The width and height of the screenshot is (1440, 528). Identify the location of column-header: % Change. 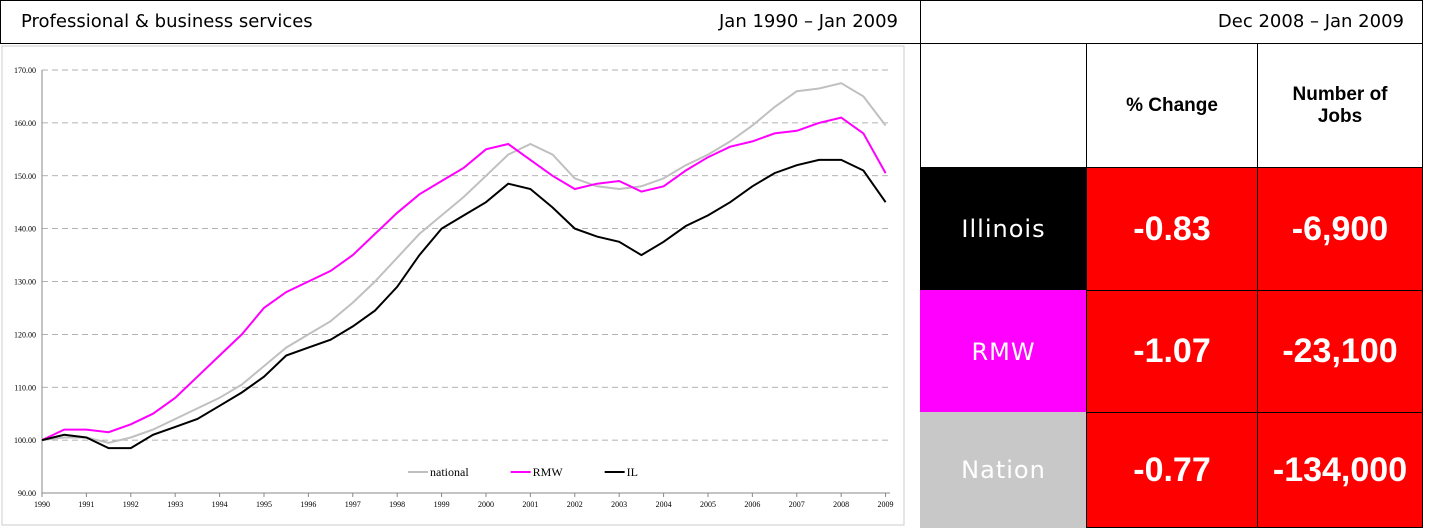
(1172, 105).